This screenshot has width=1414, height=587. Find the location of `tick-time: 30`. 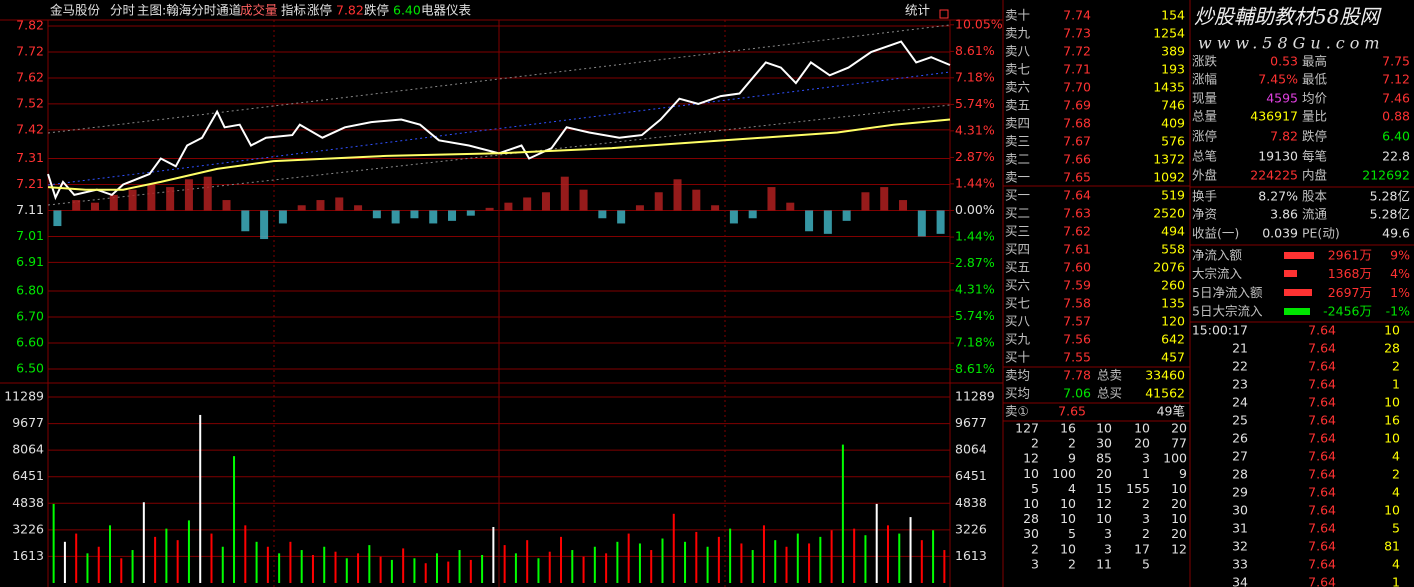

tick-time: 30 is located at coordinates (1240, 510).